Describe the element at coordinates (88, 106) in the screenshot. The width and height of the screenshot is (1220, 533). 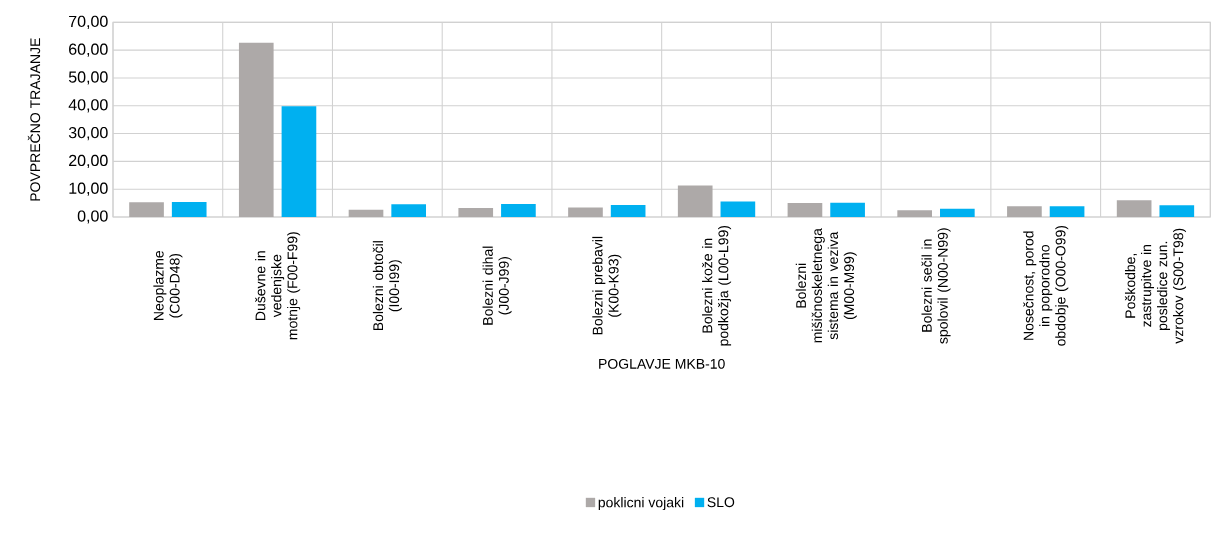
I see `y-tick-label: 40,00` at that location.